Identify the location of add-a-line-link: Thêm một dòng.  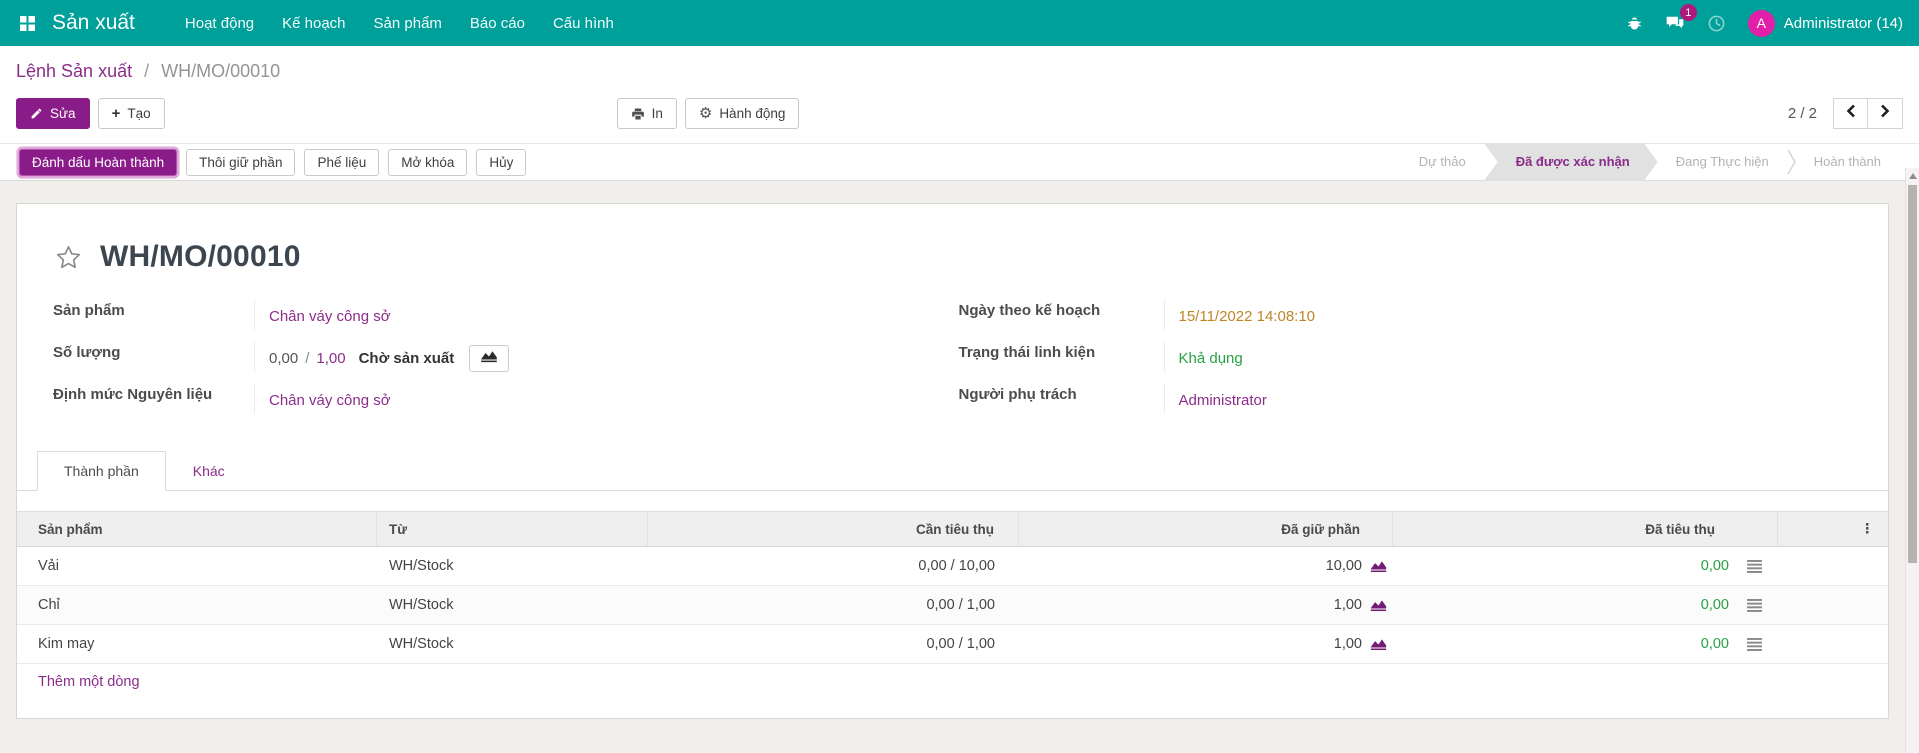
(89, 682).